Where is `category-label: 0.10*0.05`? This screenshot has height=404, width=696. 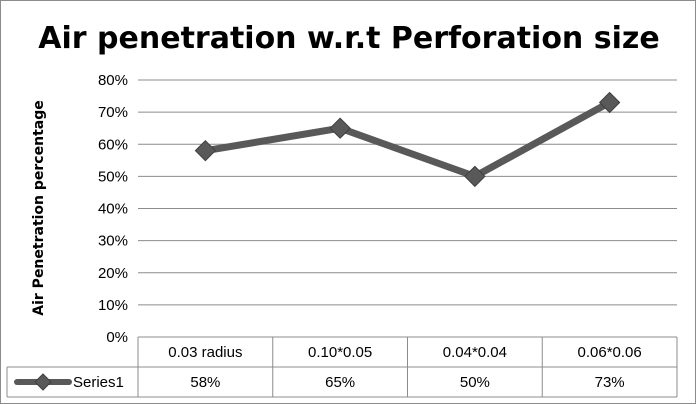
category-label: 0.10*0.05 is located at coordinates (340, 352).